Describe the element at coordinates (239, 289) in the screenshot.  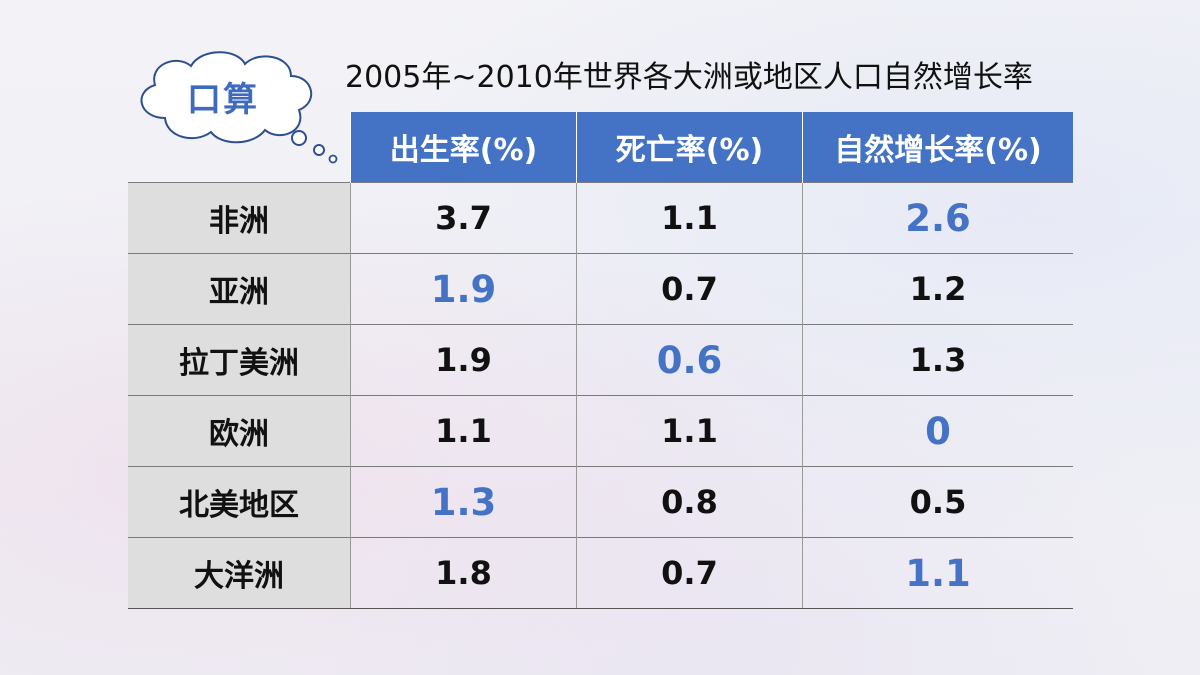
I see `row-name: 亚洲` at that location.